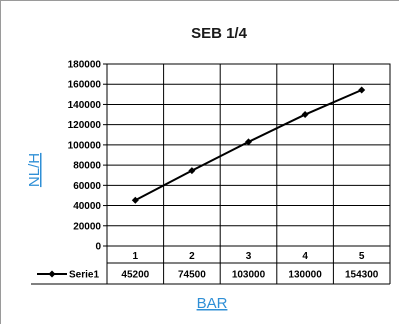  Describe the element at coordinates (84, 275) in the screenshot. I see `legend-label: Serie1` at that location.